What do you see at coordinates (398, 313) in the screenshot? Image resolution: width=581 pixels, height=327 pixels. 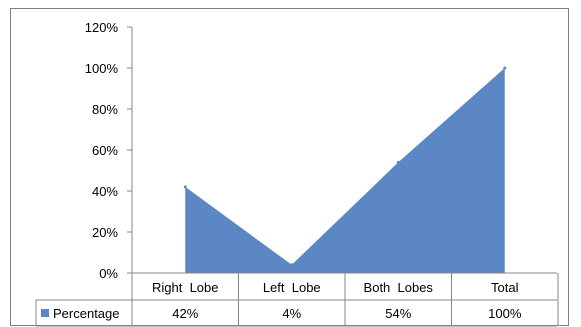 I see `data-label: 54%` at bounding box center [398, 313].